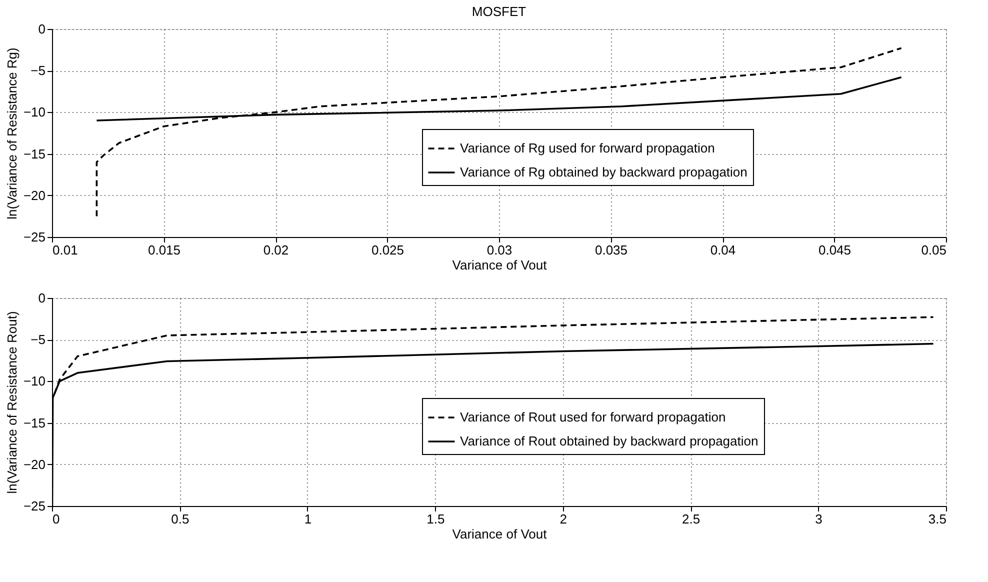 This screenshot has height=582, width=988. Describe the element at coordinates (499, 11) in the screenshot. I see `chart-title: MOSFET` at that location.